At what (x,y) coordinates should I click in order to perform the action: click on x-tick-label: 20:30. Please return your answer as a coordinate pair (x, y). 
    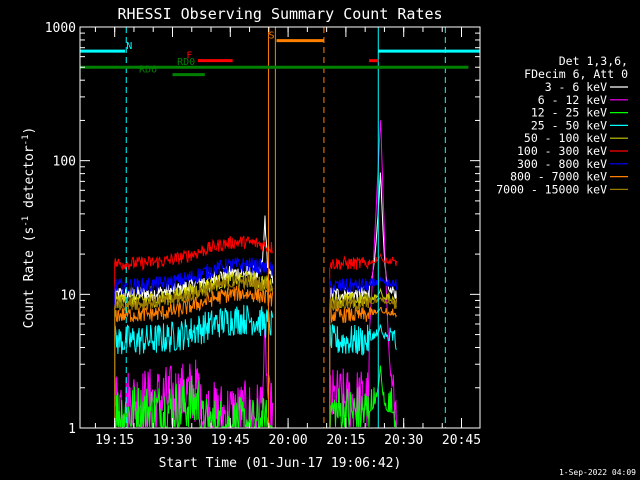
    Looking at the image, I should click on (403, 440).